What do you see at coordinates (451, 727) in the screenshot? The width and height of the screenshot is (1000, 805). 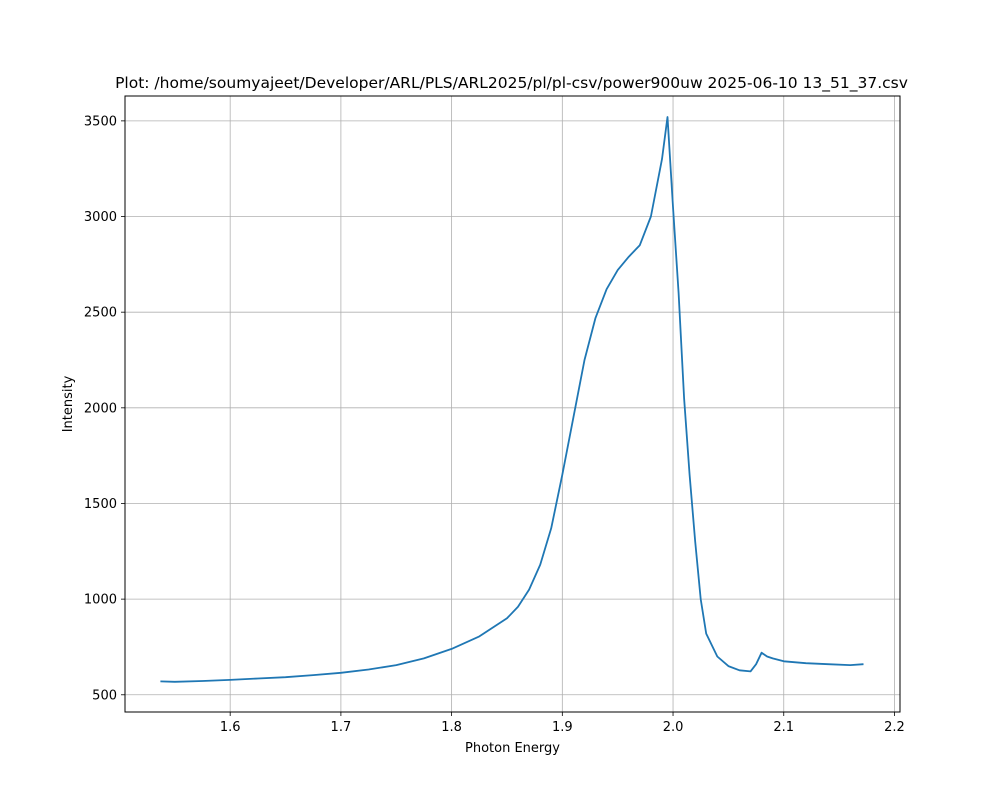 I see `x-tick-label: 1.8` at bounding box center [451, 727].